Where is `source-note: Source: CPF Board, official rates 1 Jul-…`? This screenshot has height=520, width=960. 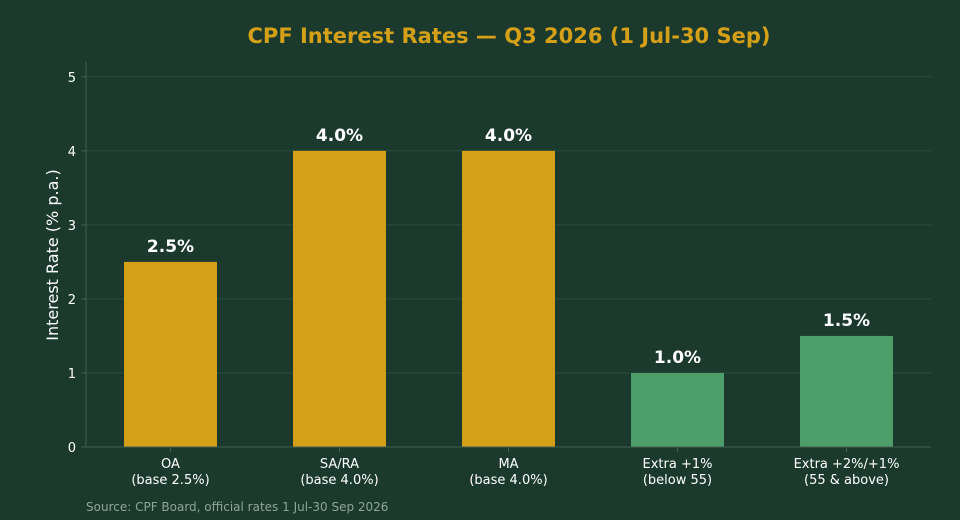 source-note: Source: CPF Board, official rates 1 Jul-… is located at coordinates (237, 507).